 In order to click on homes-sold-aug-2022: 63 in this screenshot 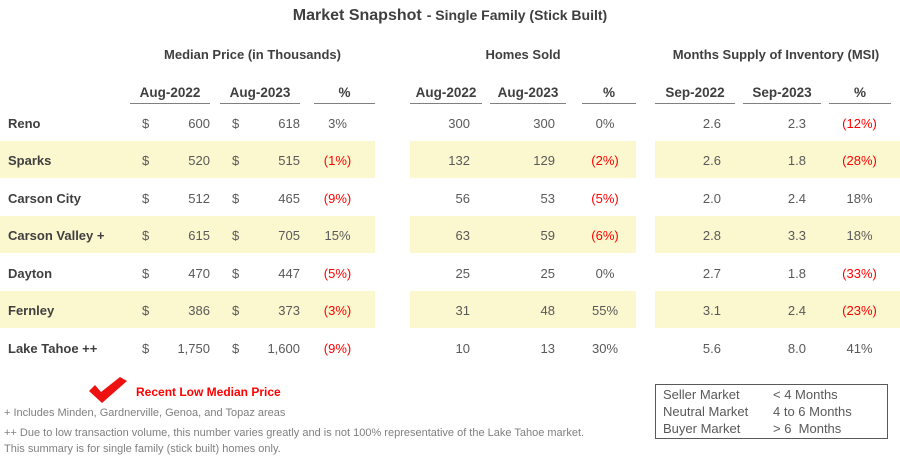, I will do `click(462, 236)`.